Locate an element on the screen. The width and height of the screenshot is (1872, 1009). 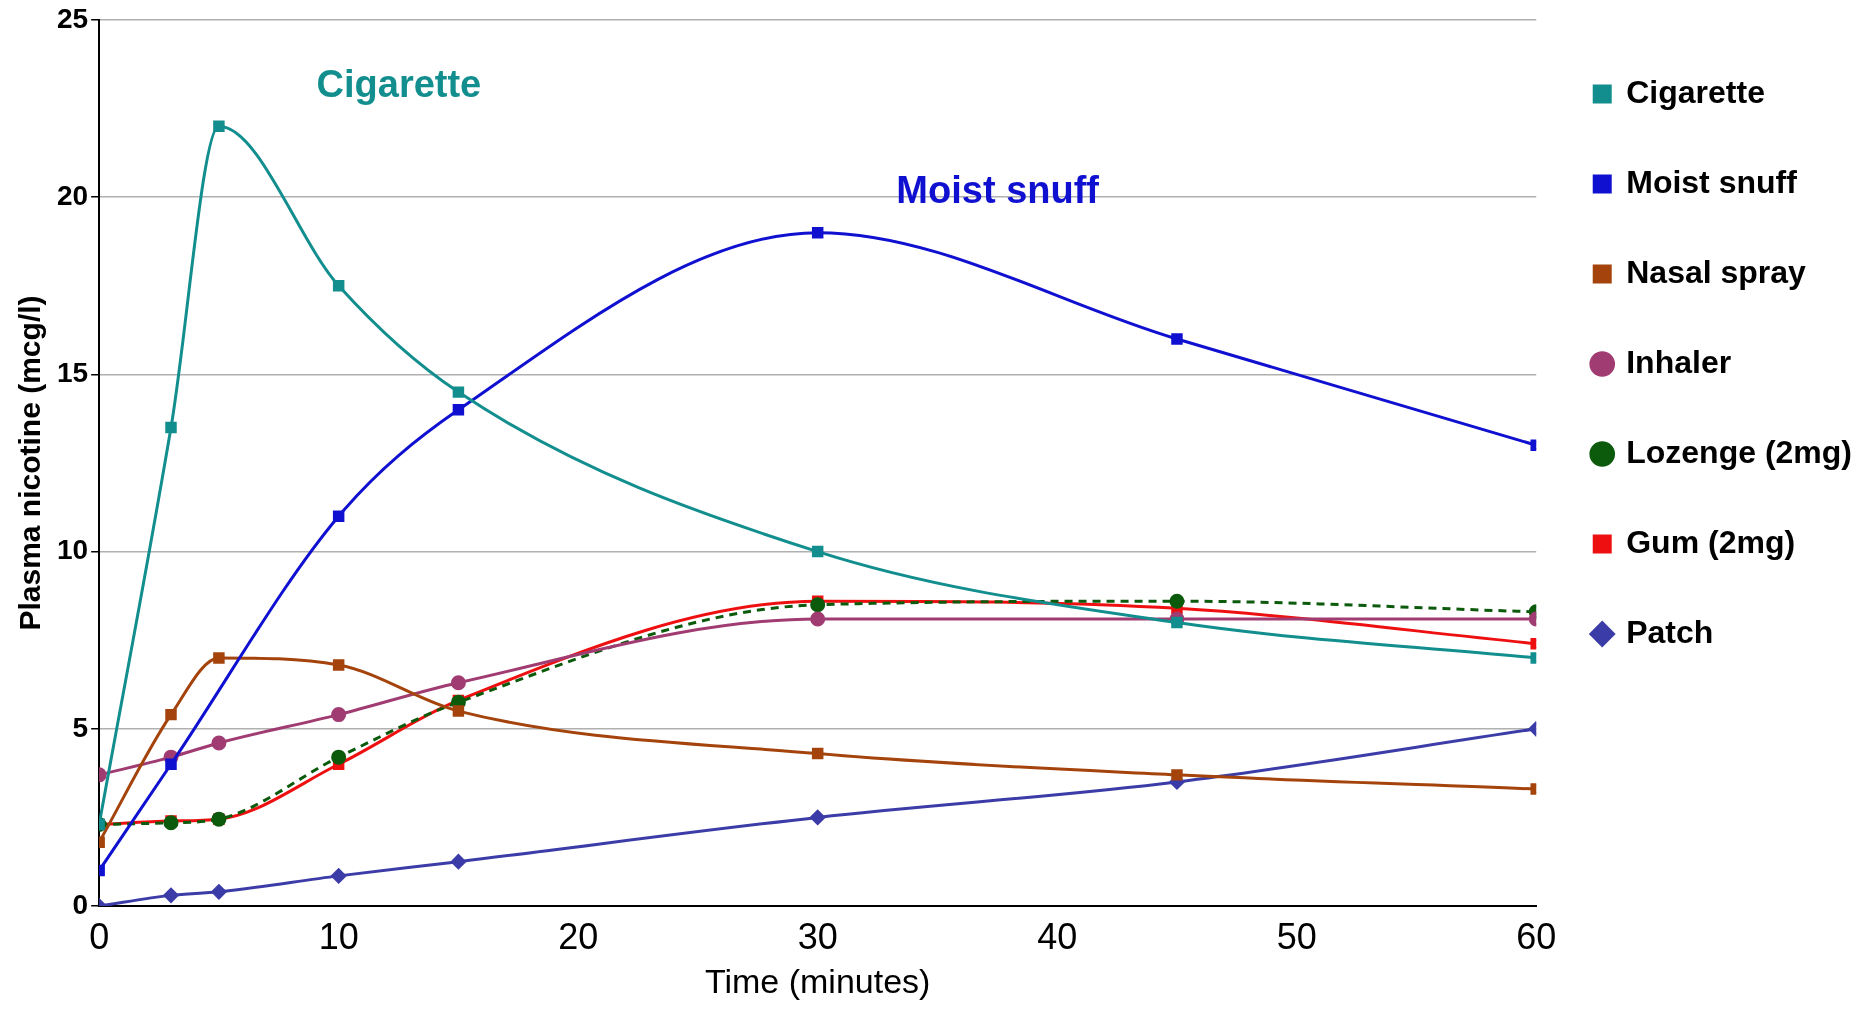
legend-label: Lozenge (2mg) is located at coordinates (1739, 451).